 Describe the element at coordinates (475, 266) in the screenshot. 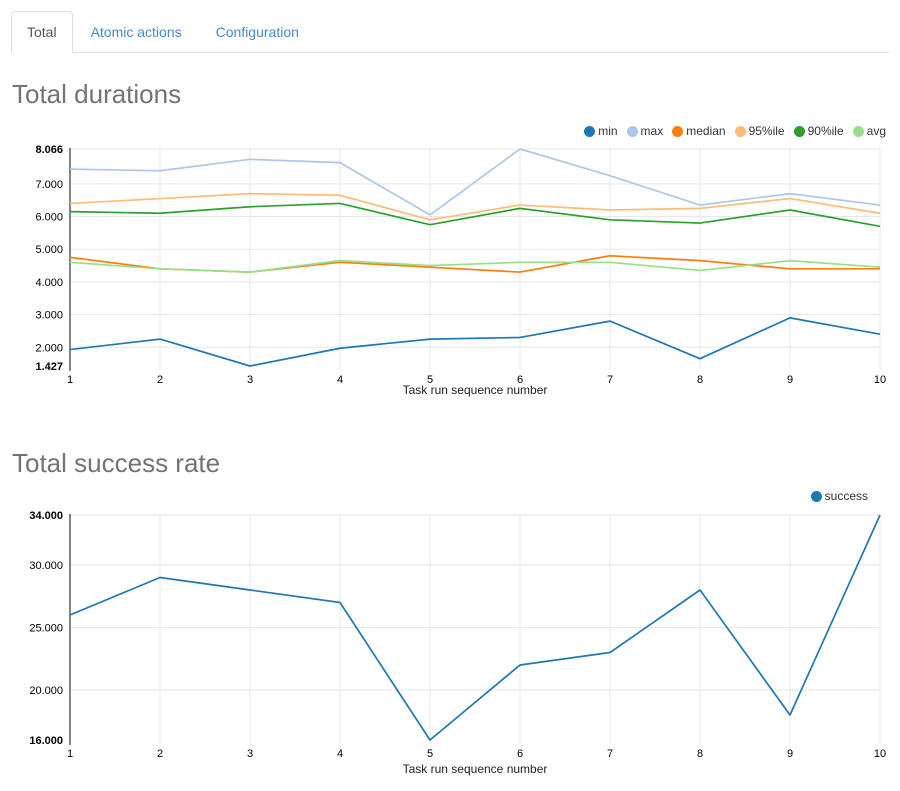

I see `series-line-avg` at that location.